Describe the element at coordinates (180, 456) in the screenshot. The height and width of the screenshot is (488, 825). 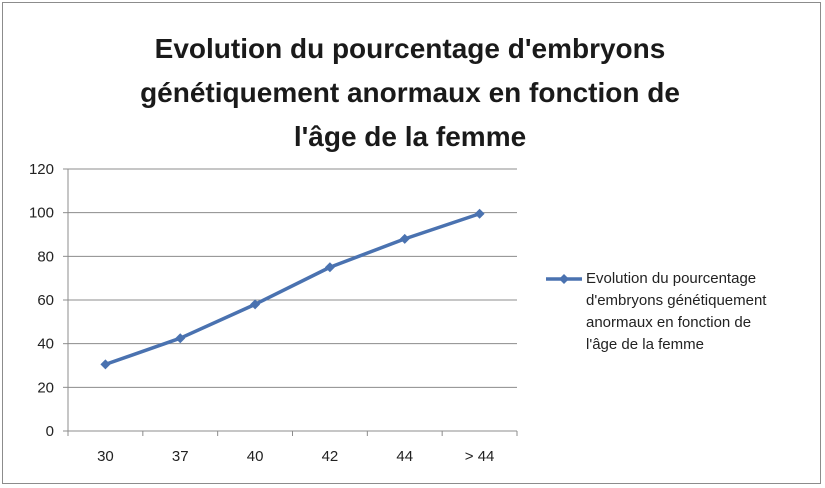
I see `x-tick-label-1: 37` at that location.